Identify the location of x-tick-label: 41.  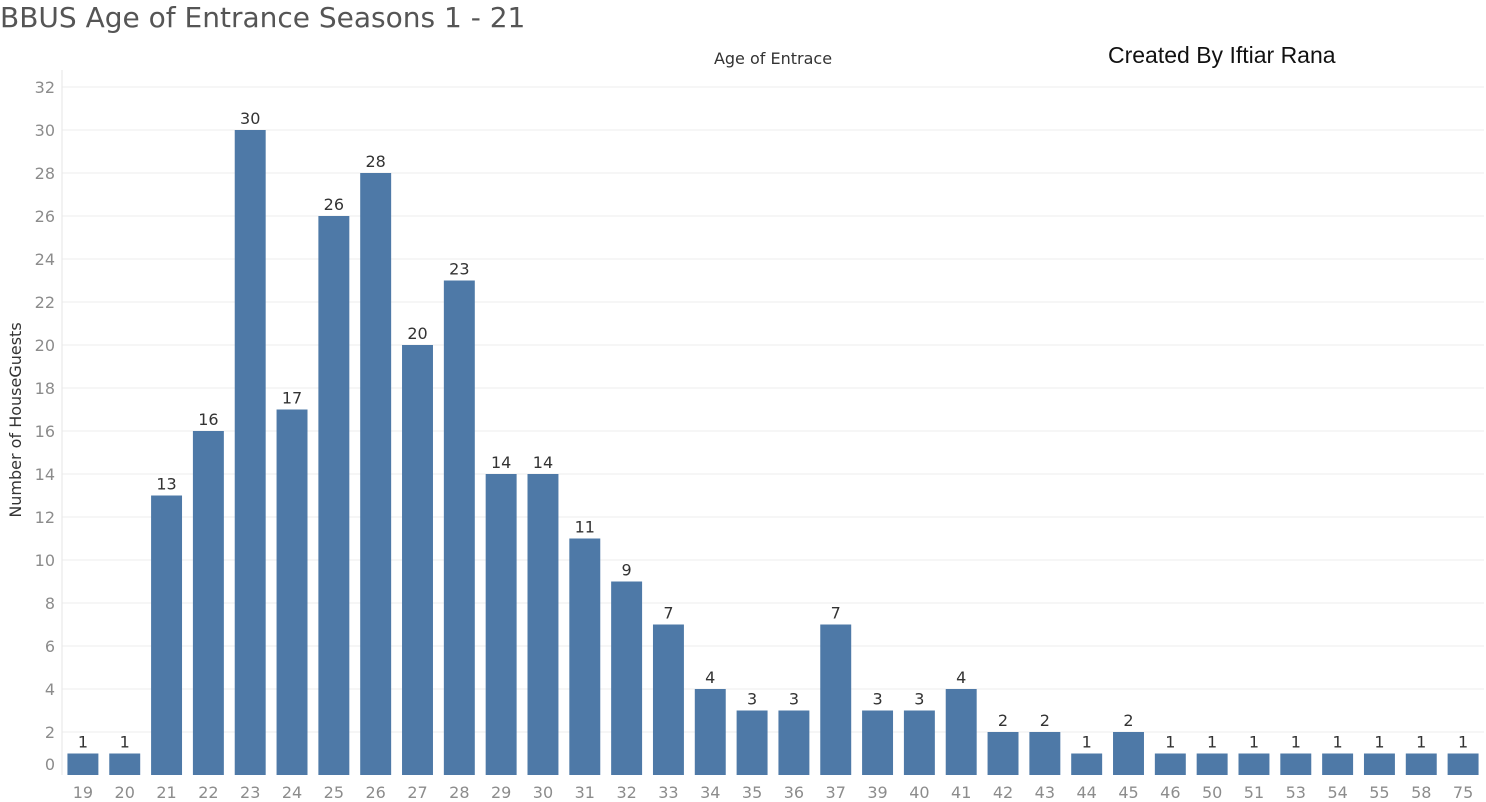
(961, 792).